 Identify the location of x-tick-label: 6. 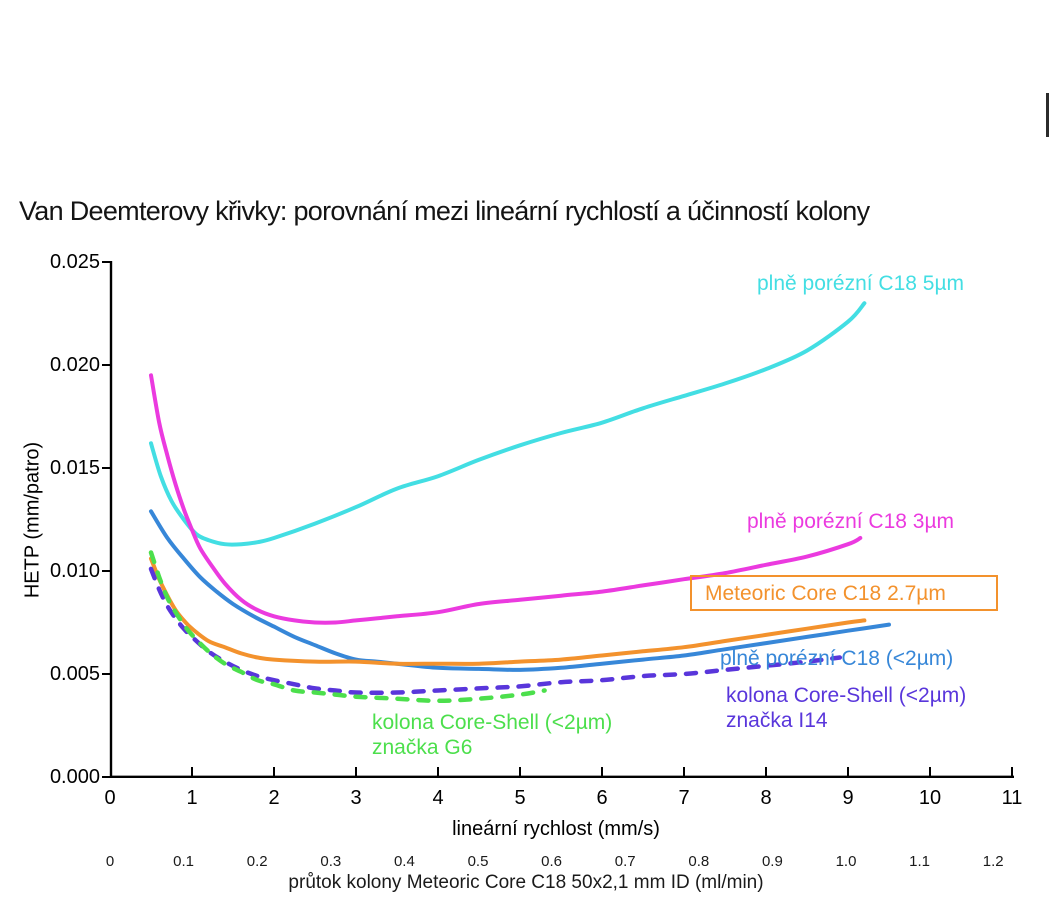
(602, 798).